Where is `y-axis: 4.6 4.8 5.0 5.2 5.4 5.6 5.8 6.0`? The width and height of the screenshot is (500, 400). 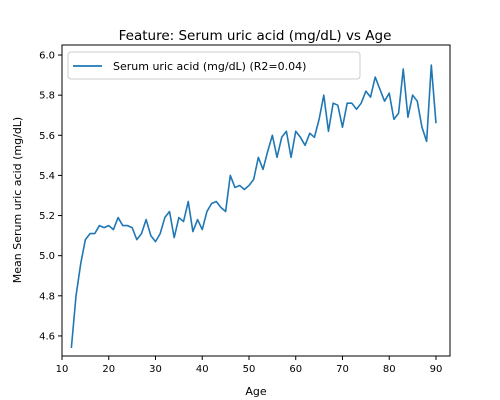
y-axis: 4.6 4.8 5.0 5.2 5.4 5.6 5.8 6.0 is located at coordinates (50, 196).